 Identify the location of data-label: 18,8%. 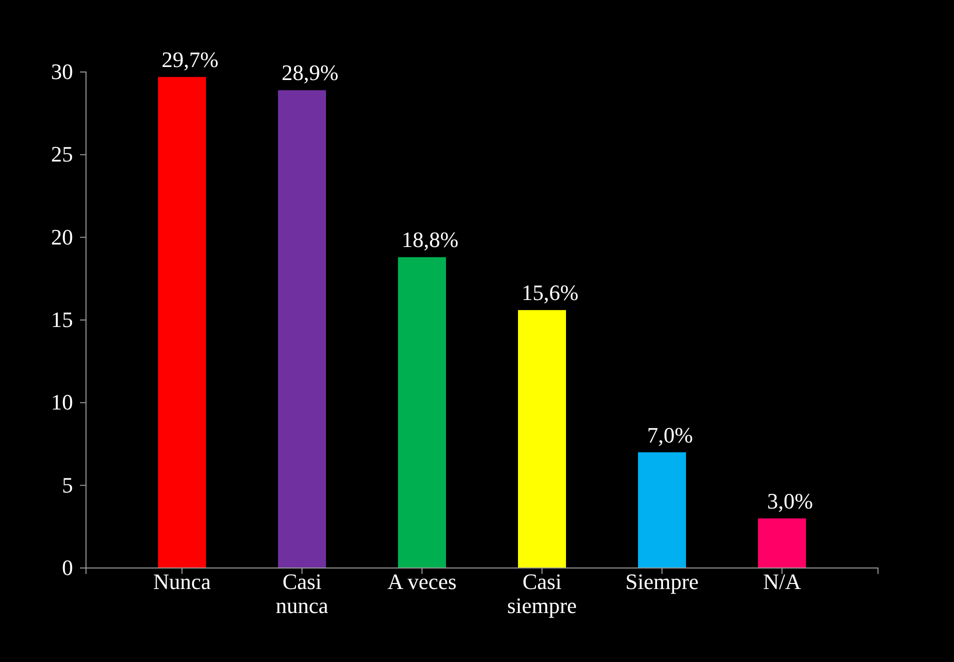
(430, 239).